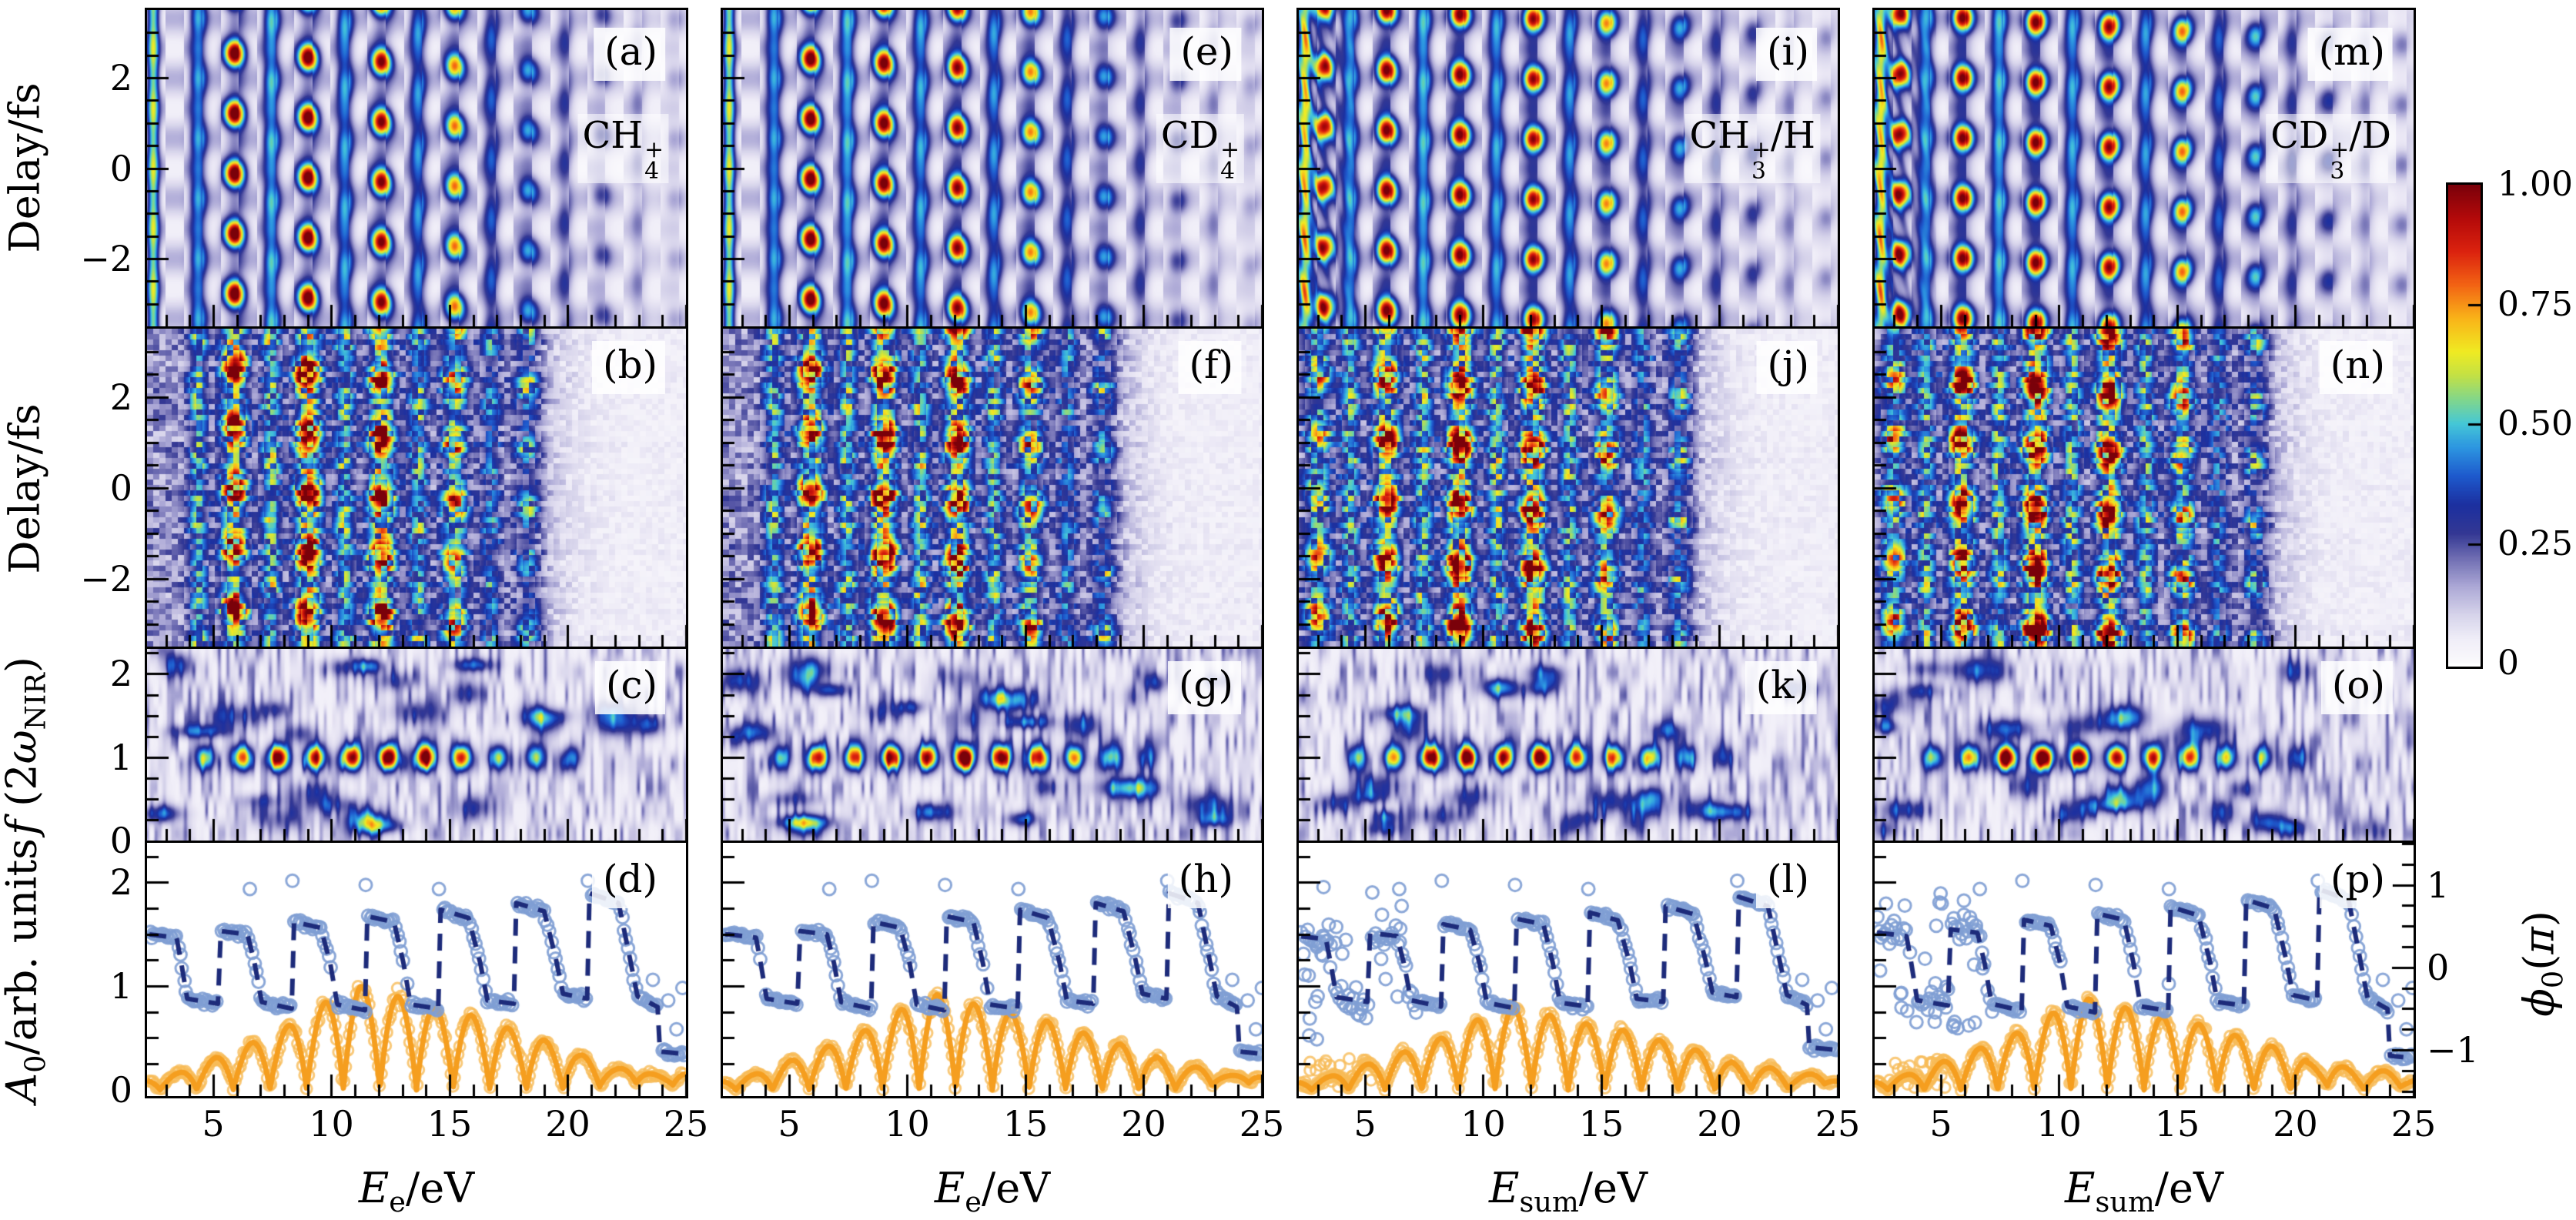 The height and width of the screenshot is (1220, 2576). I want to click on xlabel-col2-base: E, so click(949, 1188).